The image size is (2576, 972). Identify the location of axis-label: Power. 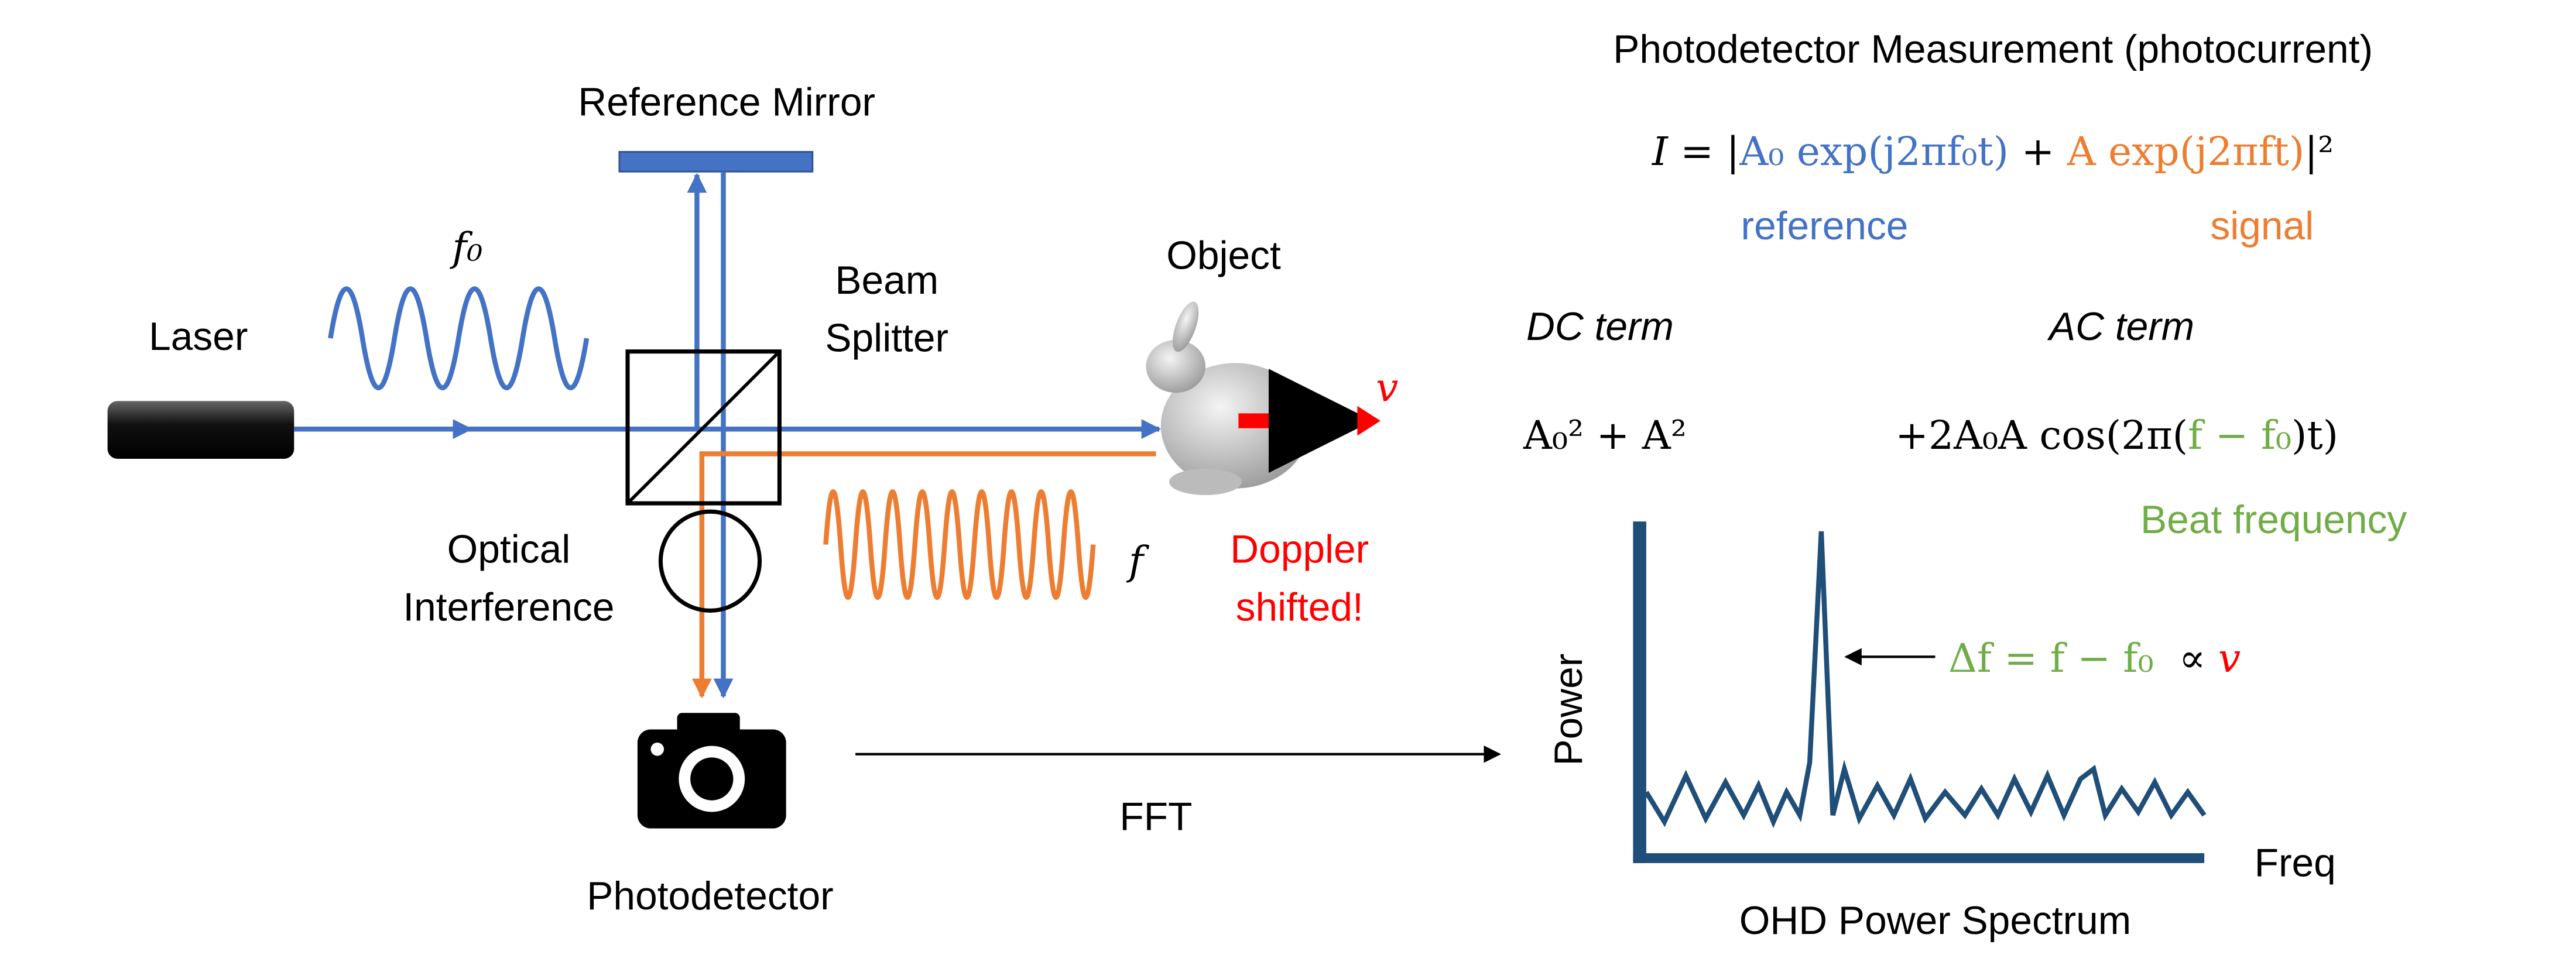
(1569, 710).